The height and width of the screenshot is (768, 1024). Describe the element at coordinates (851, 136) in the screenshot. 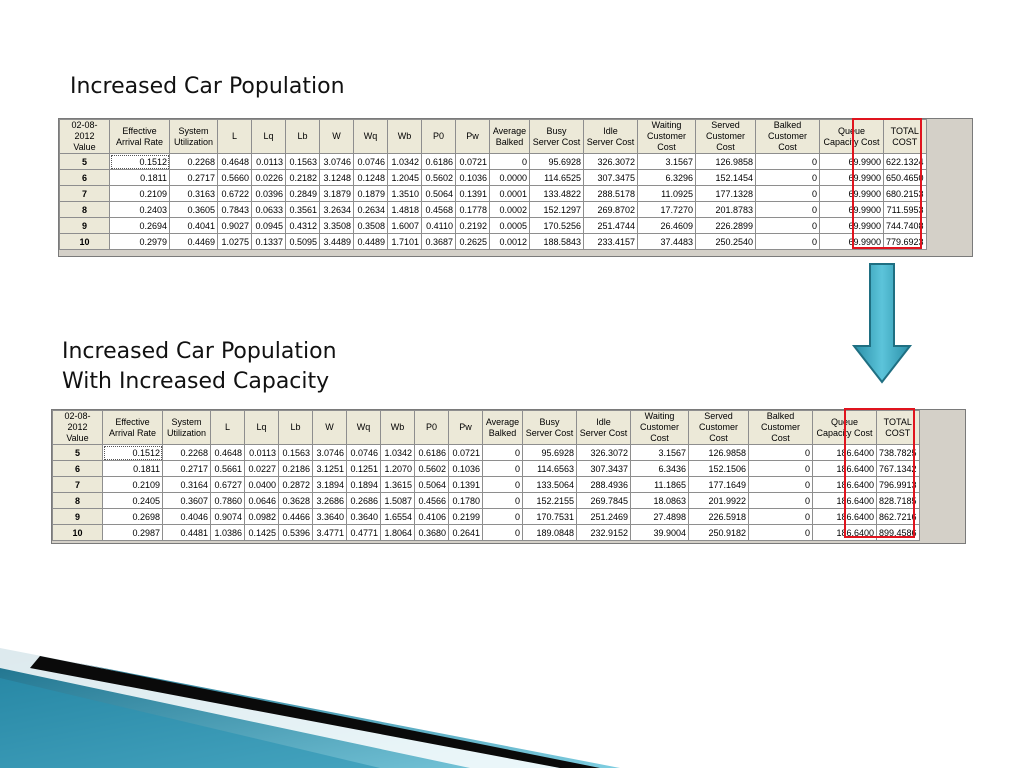

I see `column-header: Queue Capacity Cost` at that location.